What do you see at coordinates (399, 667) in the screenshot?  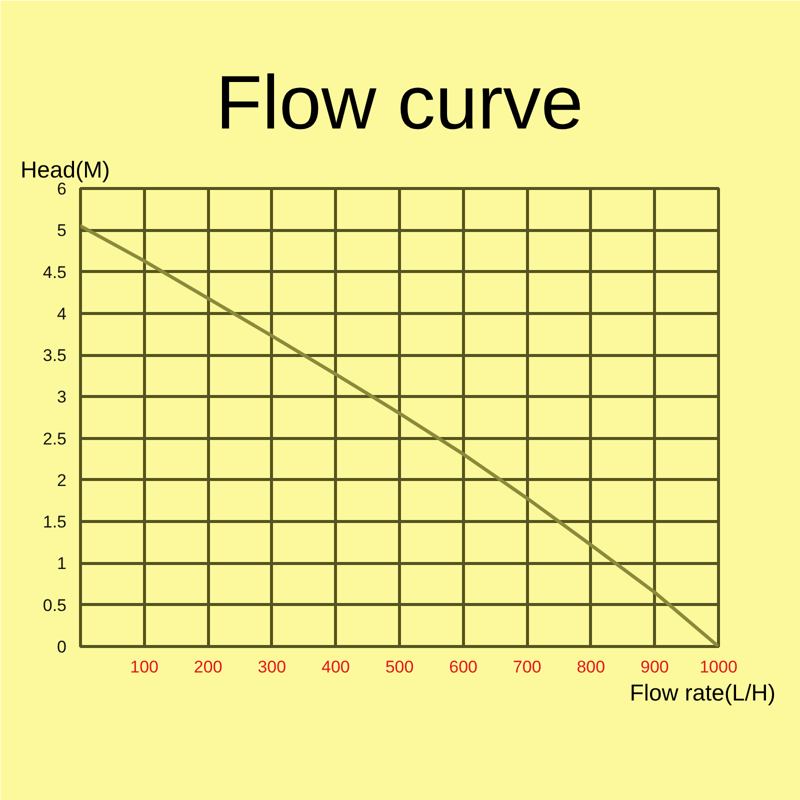 I see `x-tick-label: 500` at bounding box center [399, 667].